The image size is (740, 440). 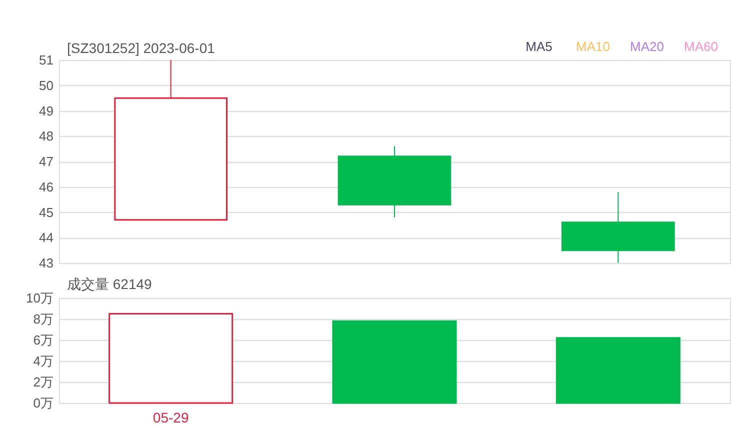 I want to click on legend-label: MA10, so click(x=593, y=46).